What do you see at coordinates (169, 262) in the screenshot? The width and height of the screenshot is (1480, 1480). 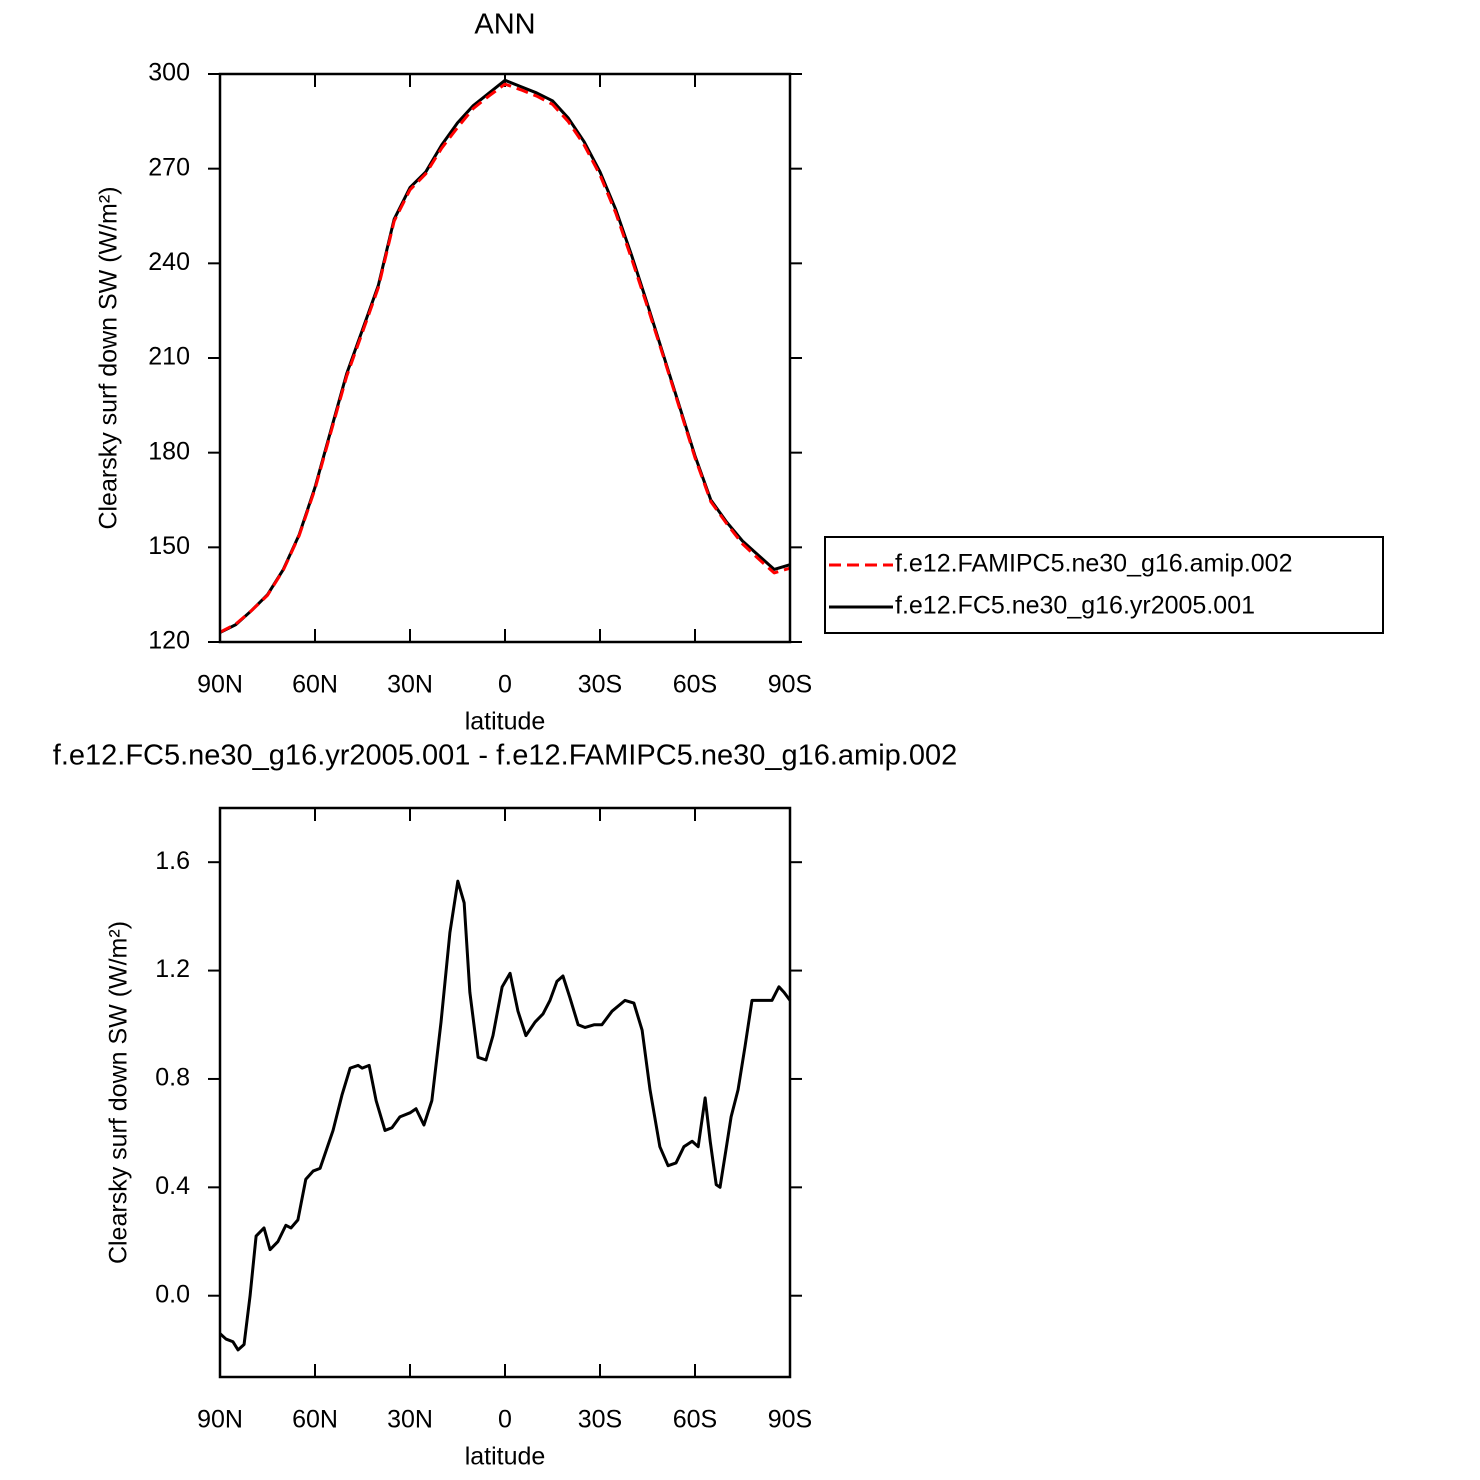 I see `y-tick-label: 240` at bounding box center [169, 262].